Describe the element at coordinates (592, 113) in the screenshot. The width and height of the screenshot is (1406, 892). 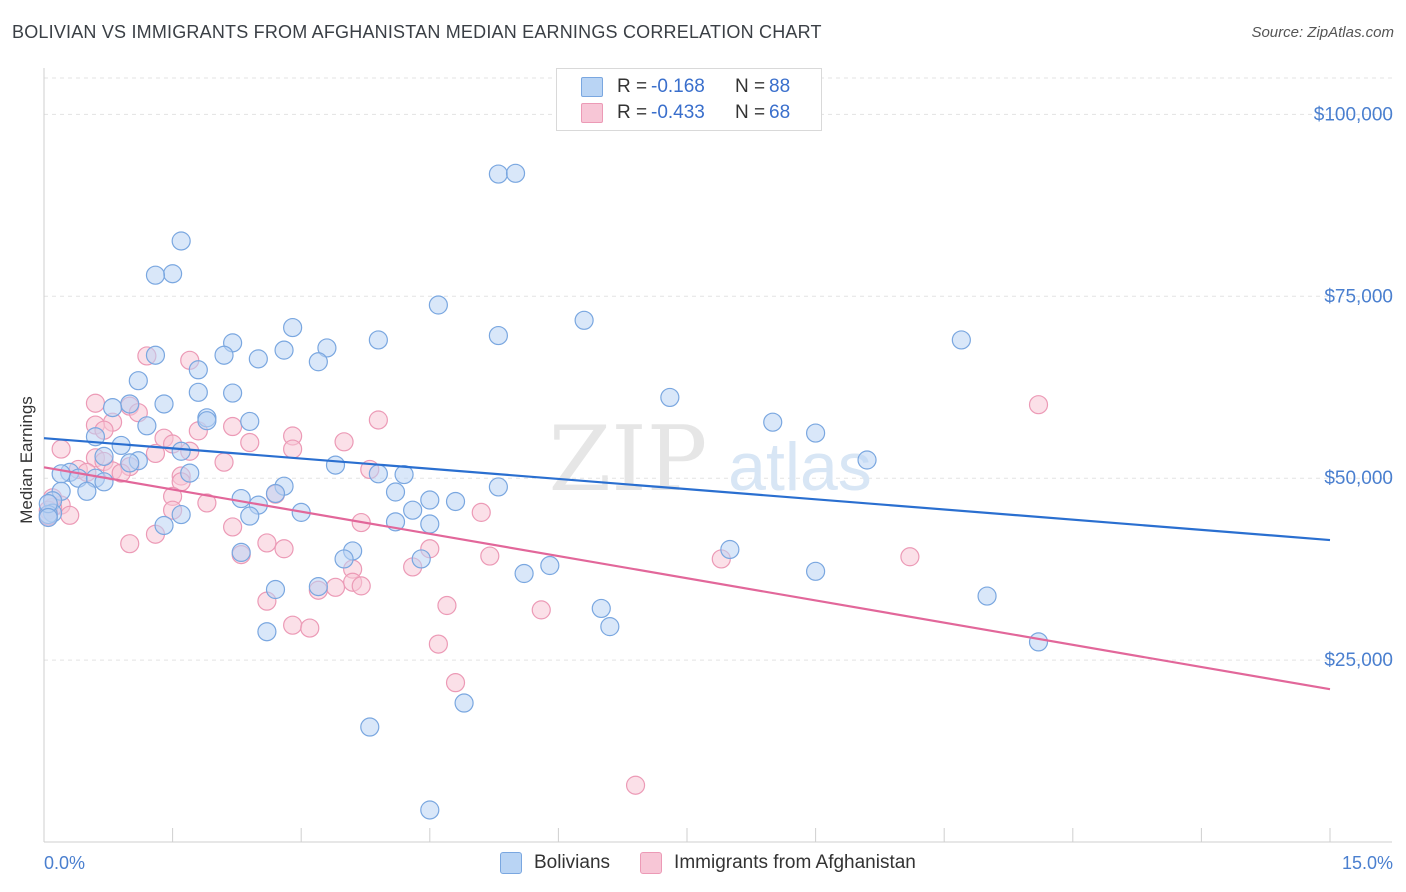
I see `legend-swatch-pink` at that location.